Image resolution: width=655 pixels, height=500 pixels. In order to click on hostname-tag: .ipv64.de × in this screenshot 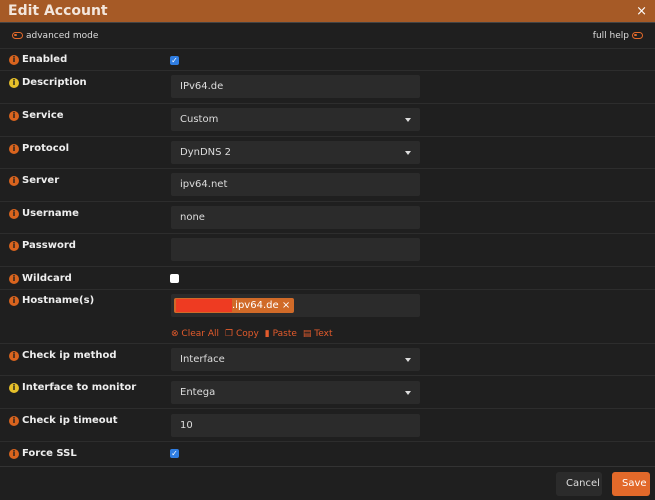, I will do `click(234, 305)`.